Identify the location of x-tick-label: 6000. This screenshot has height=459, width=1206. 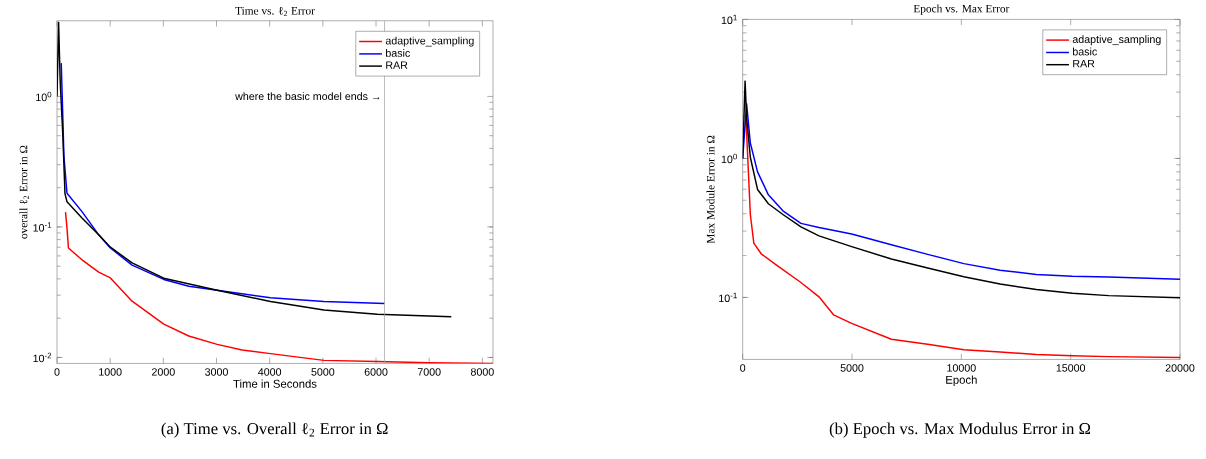
(376, 371).